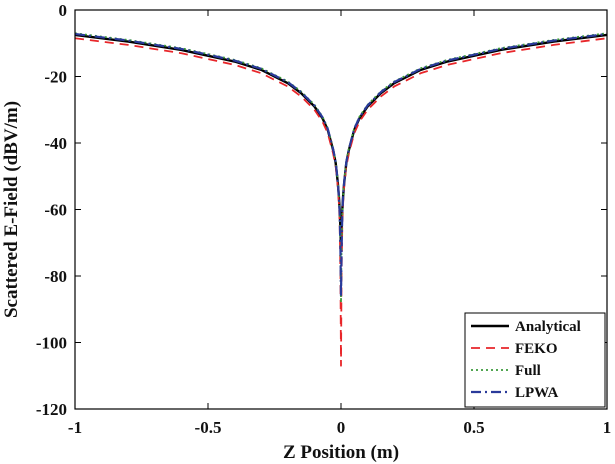 Image resolution: width=615 pixels, height=464 pixels. Describe the element at coordinates (473, 427) in the screenshot. I see `x-tick-label: 0.5` at that location.